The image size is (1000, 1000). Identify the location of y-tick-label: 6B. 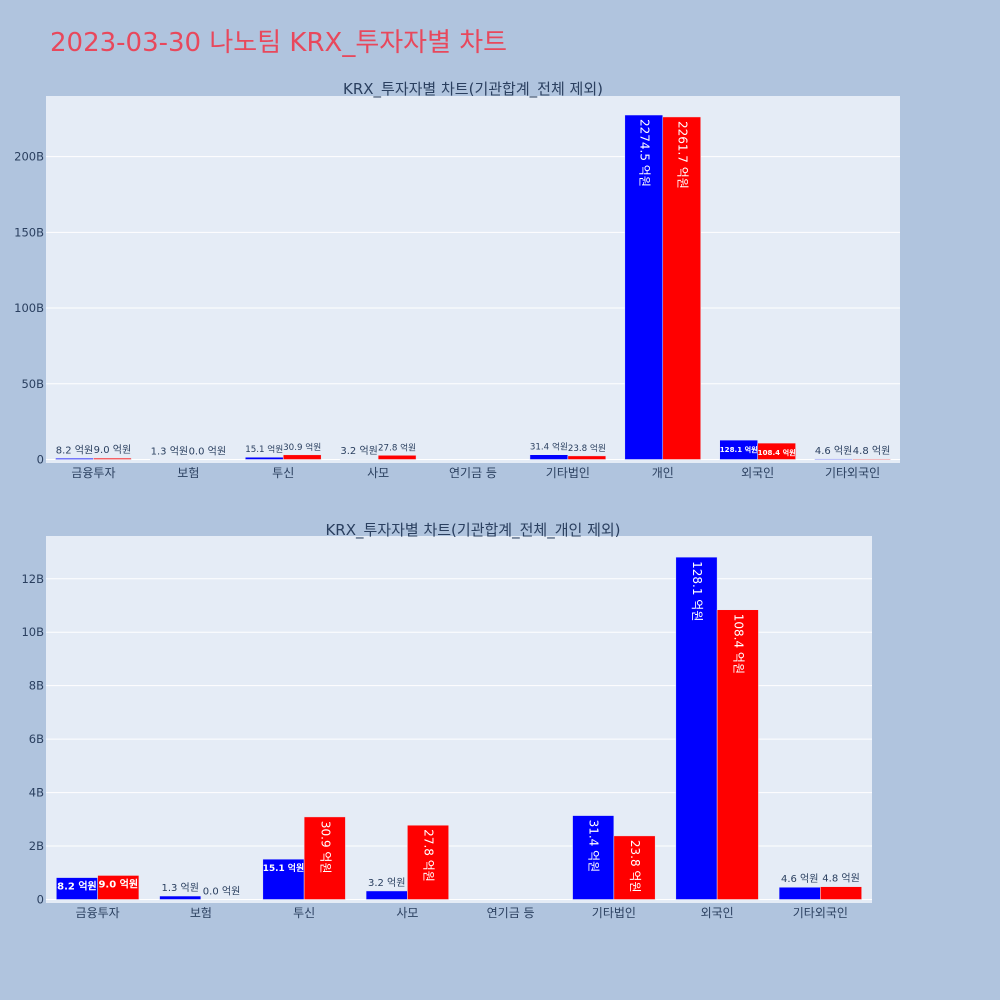
(36, 739).